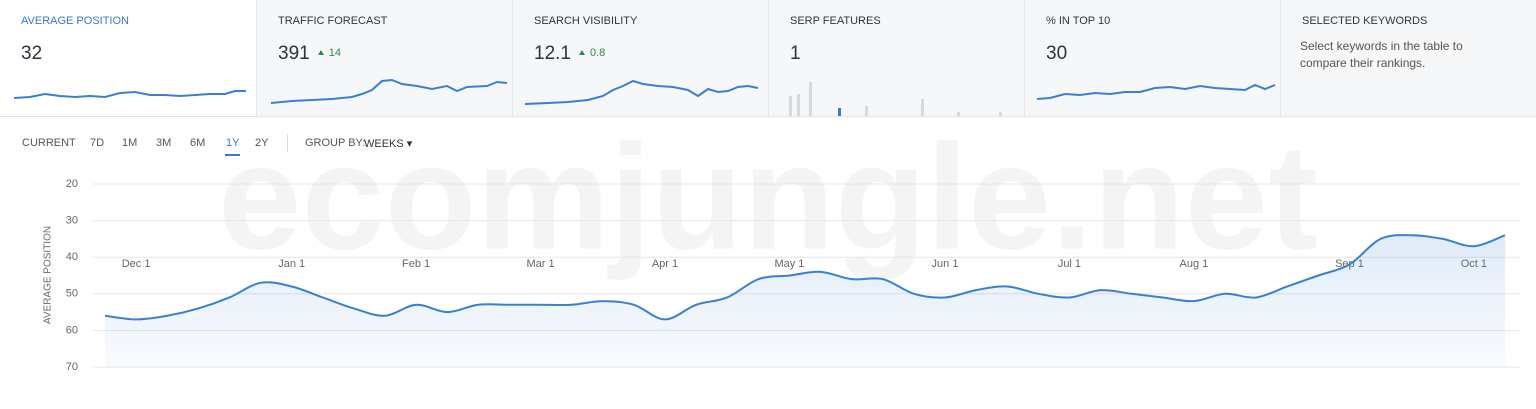  I want to click on y-tick-label: 30, so click(72, 221).